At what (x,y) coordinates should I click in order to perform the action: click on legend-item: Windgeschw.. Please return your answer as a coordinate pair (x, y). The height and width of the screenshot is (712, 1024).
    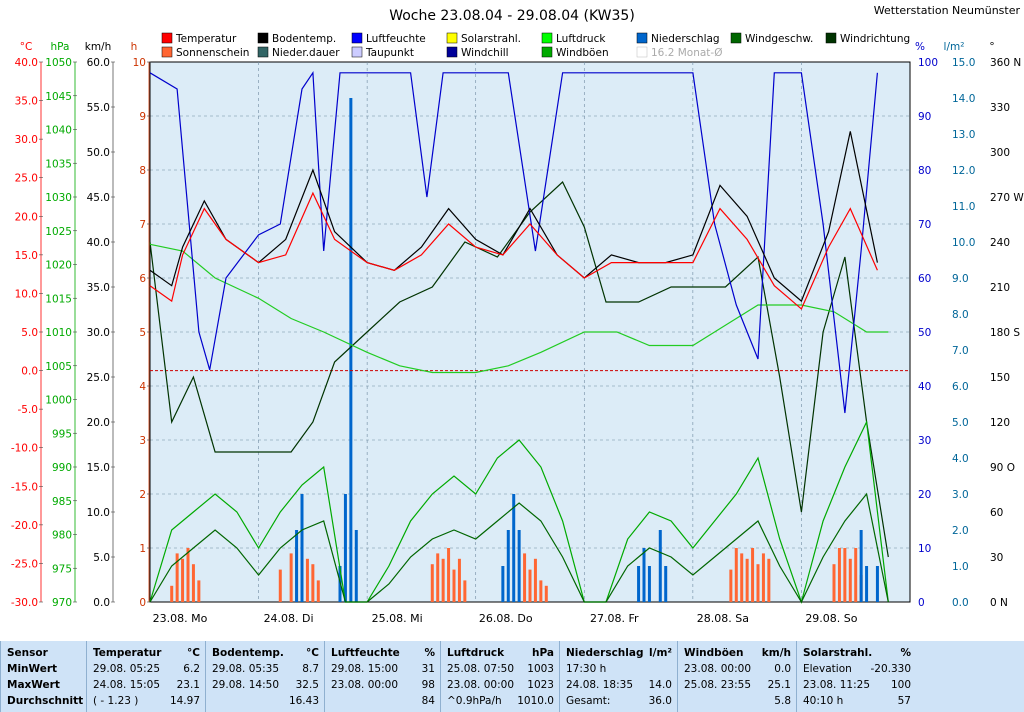
    Looking at the image, I should click on (779, 39).